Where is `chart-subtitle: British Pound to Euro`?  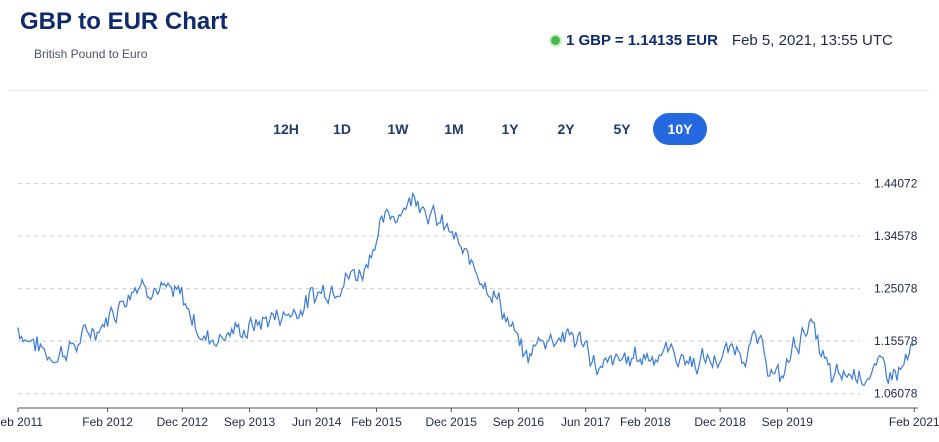 chart-subtitle: British Pound to Euro is located at coordinates (91, 54).